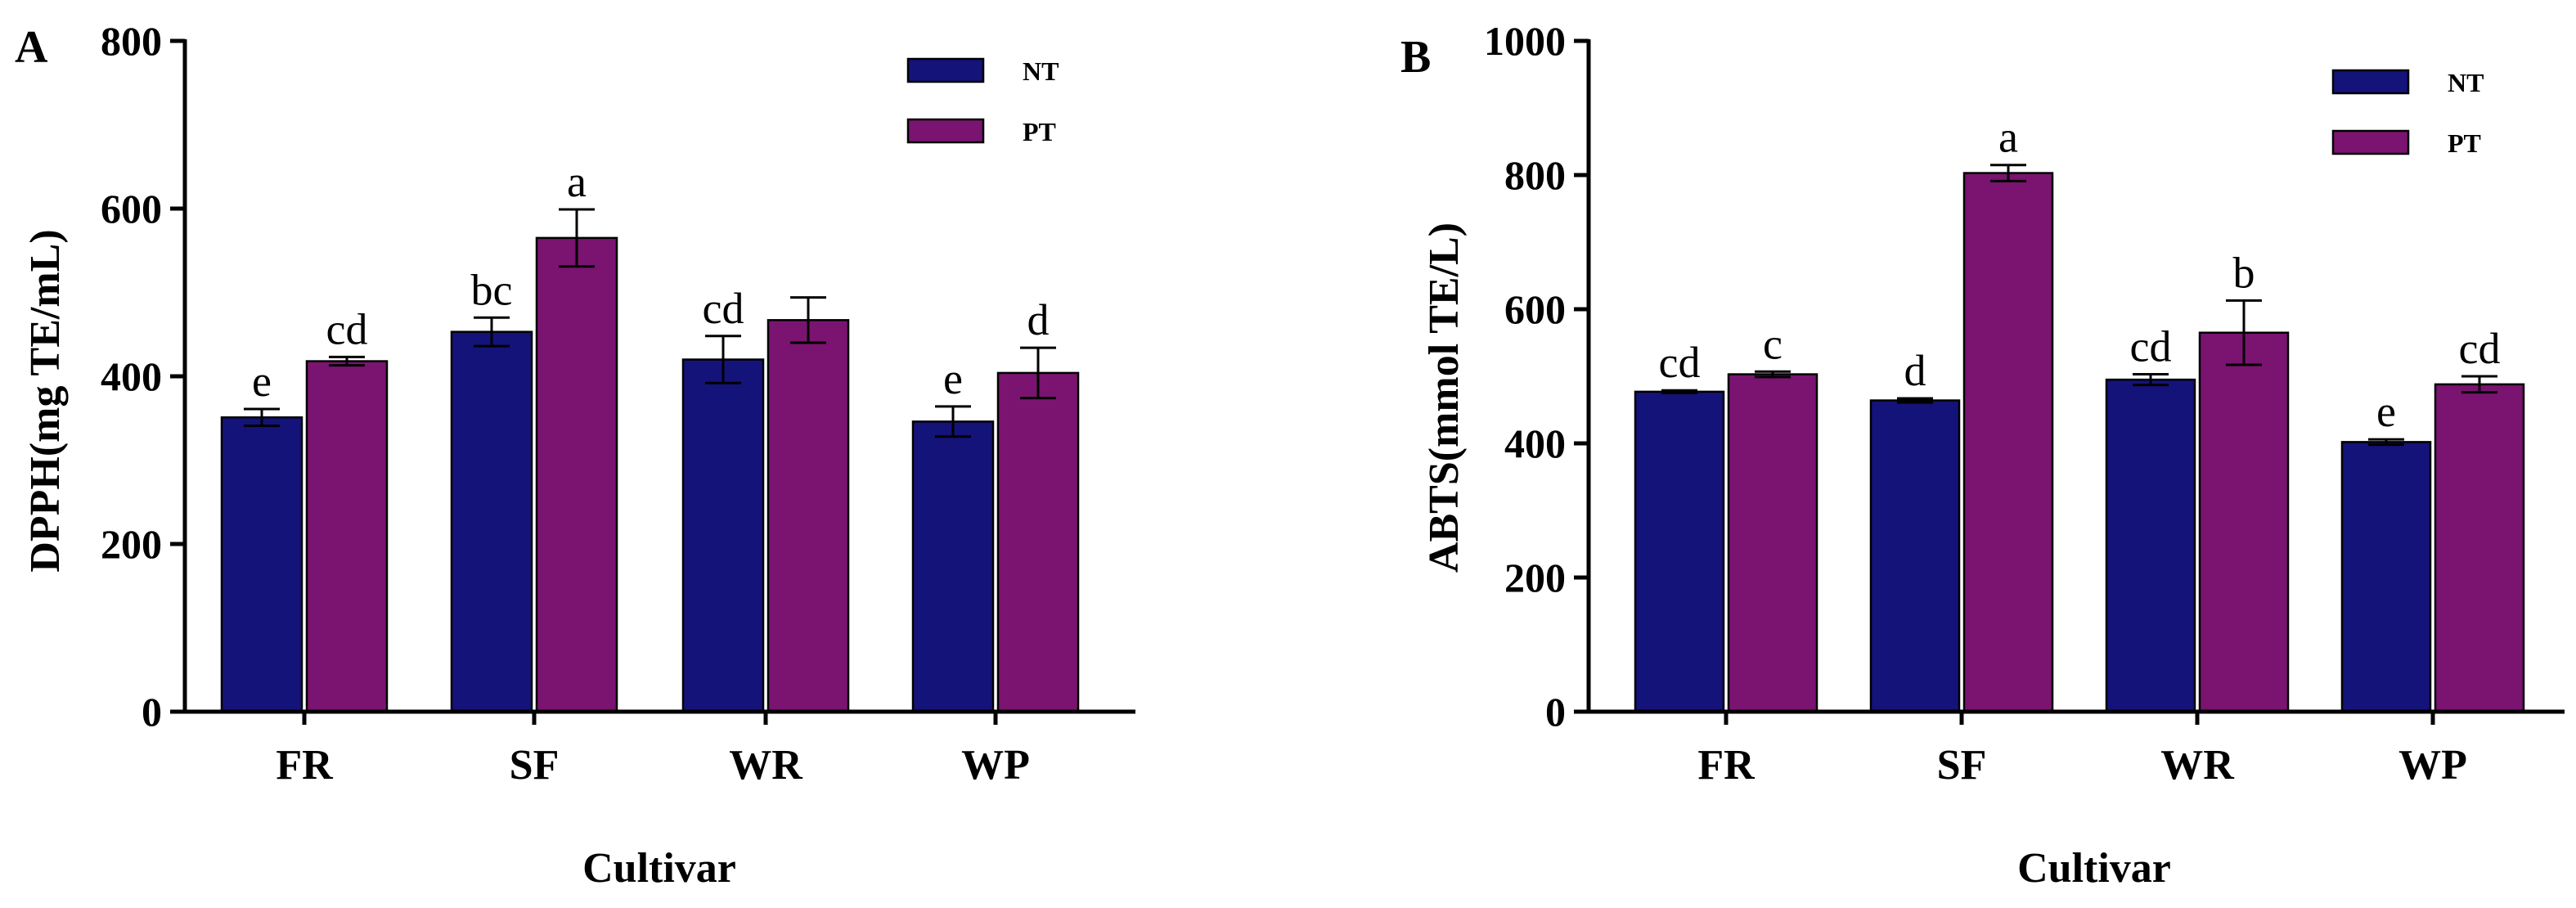 Image resolution: width=2576 pixels, height=908 pixels. What do you see at coordinates (262, 564) in the screenshot?
I see `panel-a-bar-nt-fr` at bounding box center [262, 564].